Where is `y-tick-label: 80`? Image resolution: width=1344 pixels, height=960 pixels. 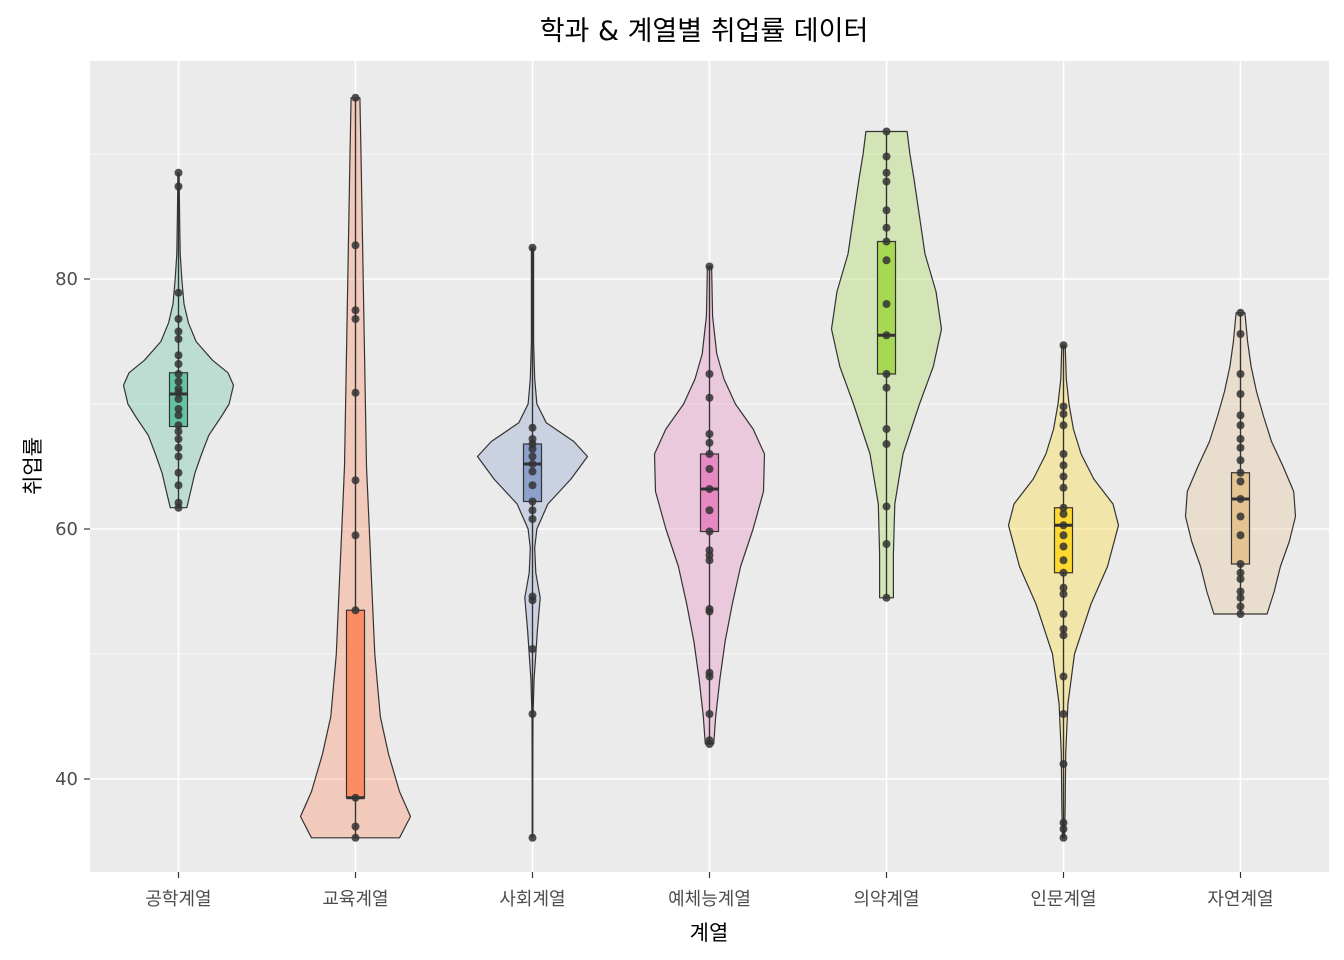 y-tick-label: 80 is located at coordinates (66, 279).